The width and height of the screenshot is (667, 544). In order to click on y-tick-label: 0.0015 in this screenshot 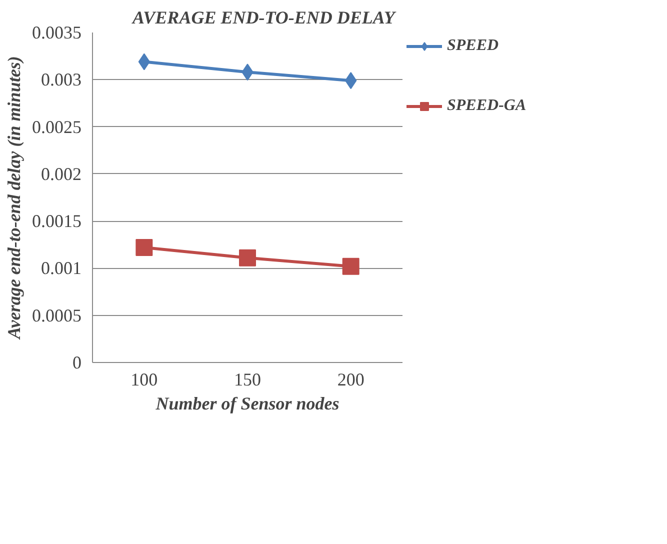, I will do `click(57, 221)`.